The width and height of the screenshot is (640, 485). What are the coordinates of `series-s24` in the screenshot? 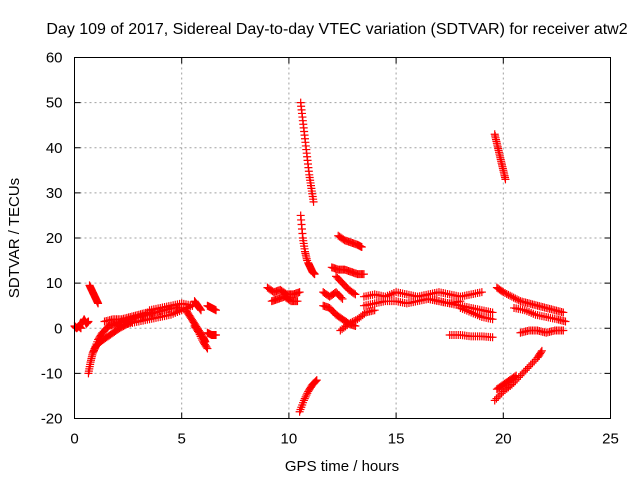 It's located at (346, 285).